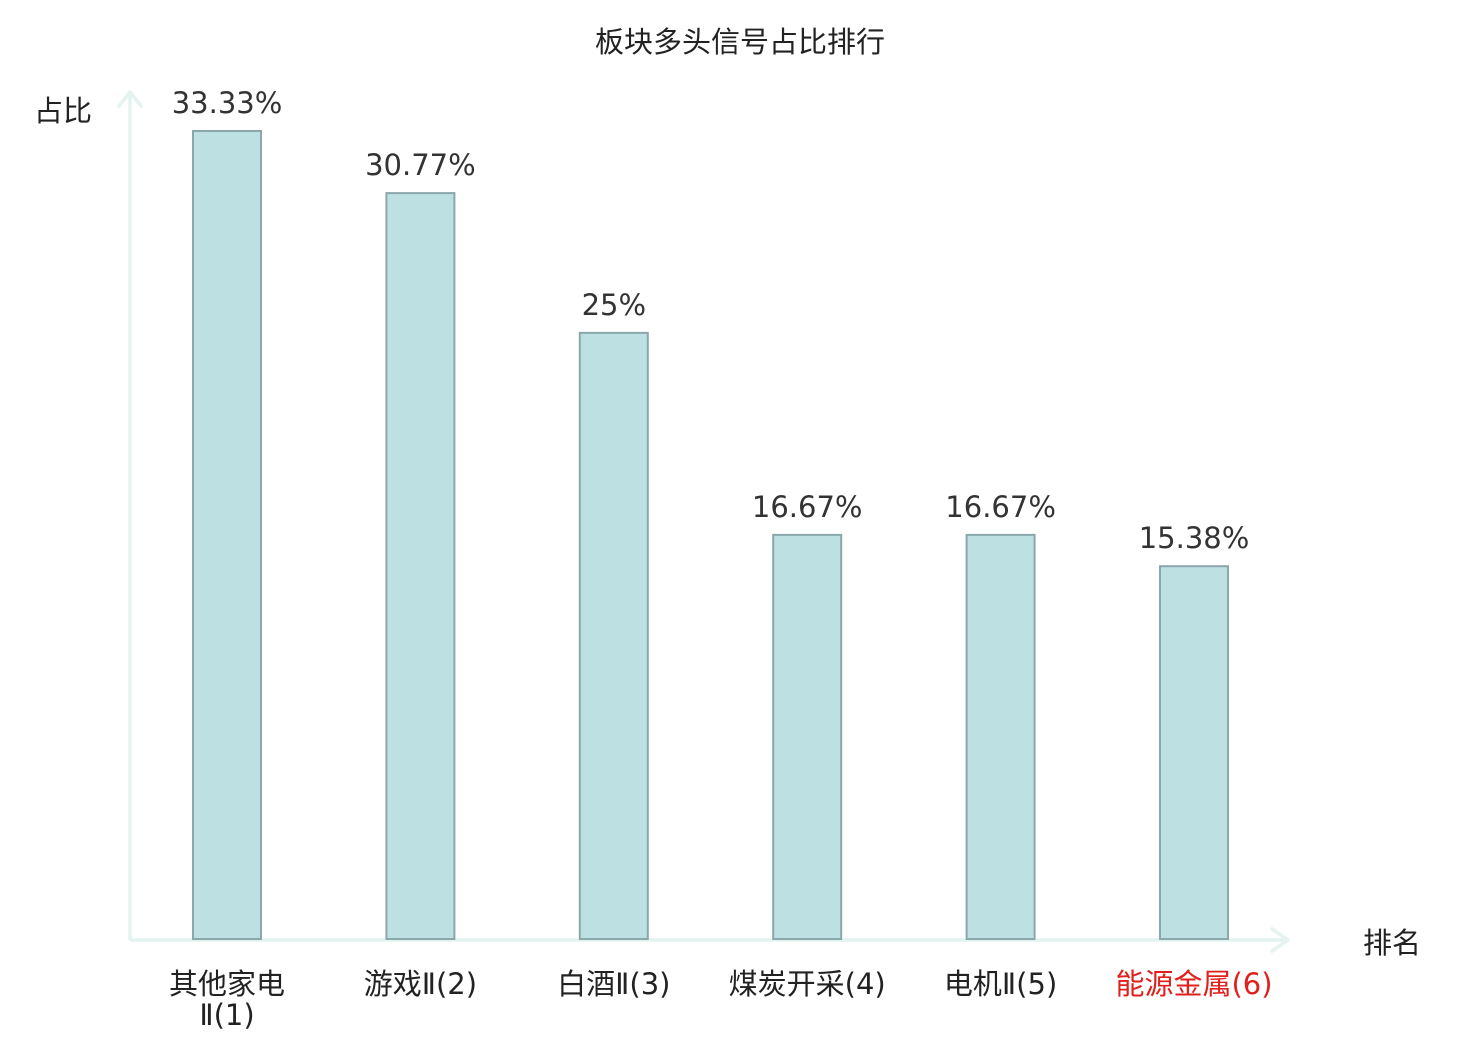 The image size is (1480, 1044). What do you see at coordinates (1392, 943) in the screenshot?
I see `x-axis-label: 排名` at bounding box center [1392, 943].